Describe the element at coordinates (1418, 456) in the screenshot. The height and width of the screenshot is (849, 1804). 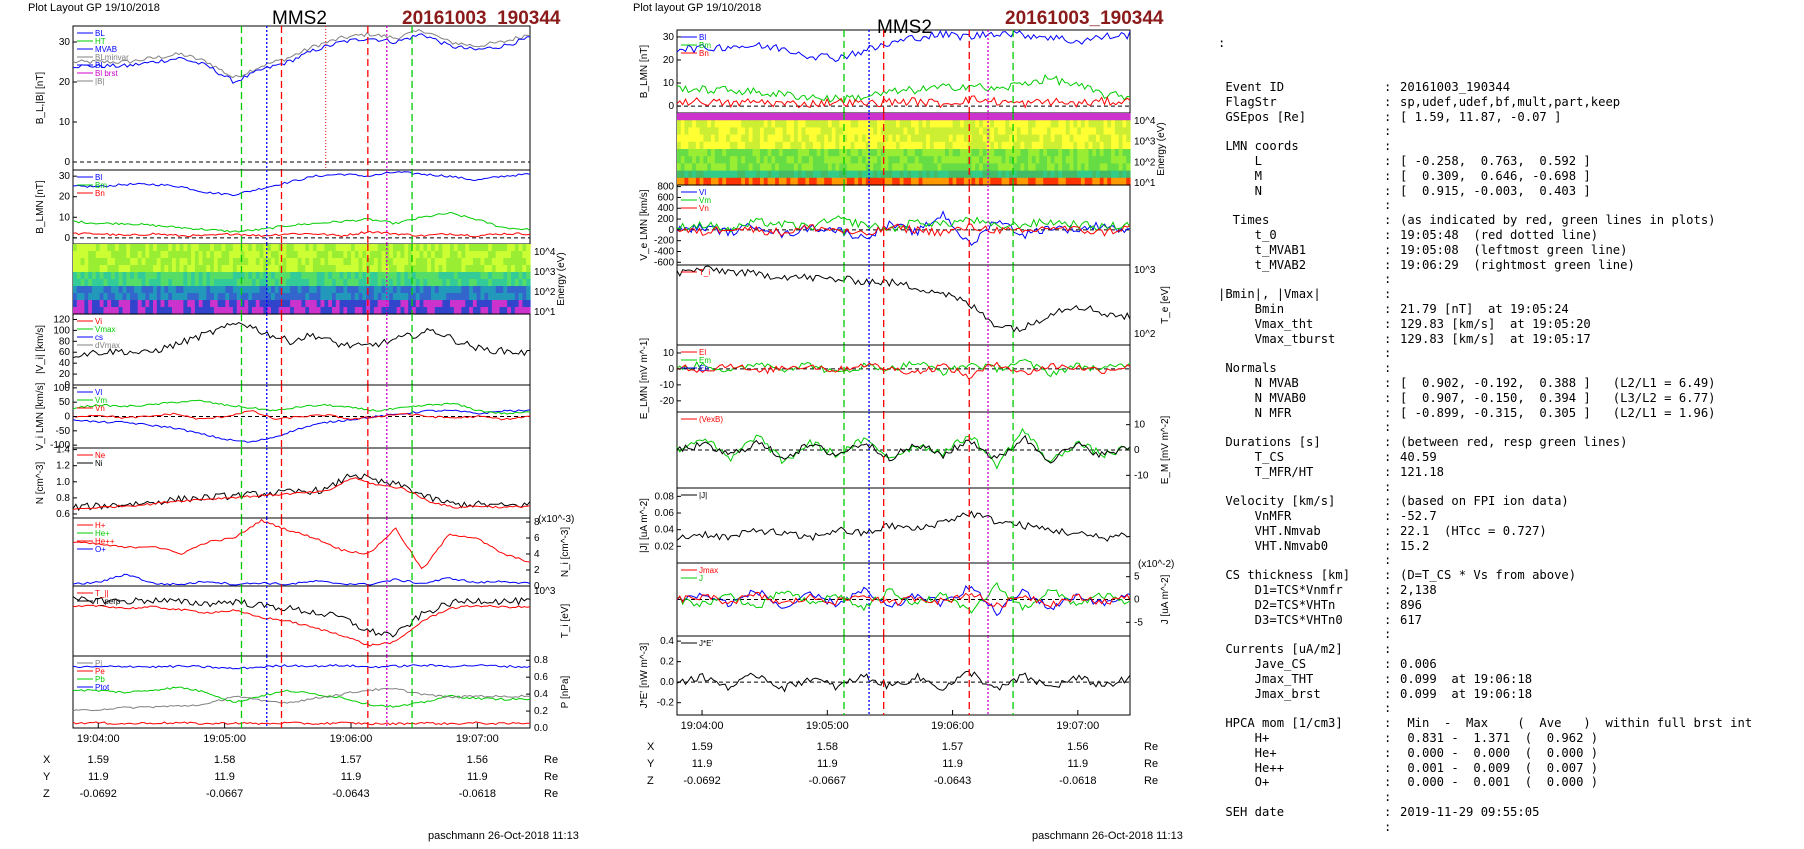
I see `info-value: 40.59` at that location.